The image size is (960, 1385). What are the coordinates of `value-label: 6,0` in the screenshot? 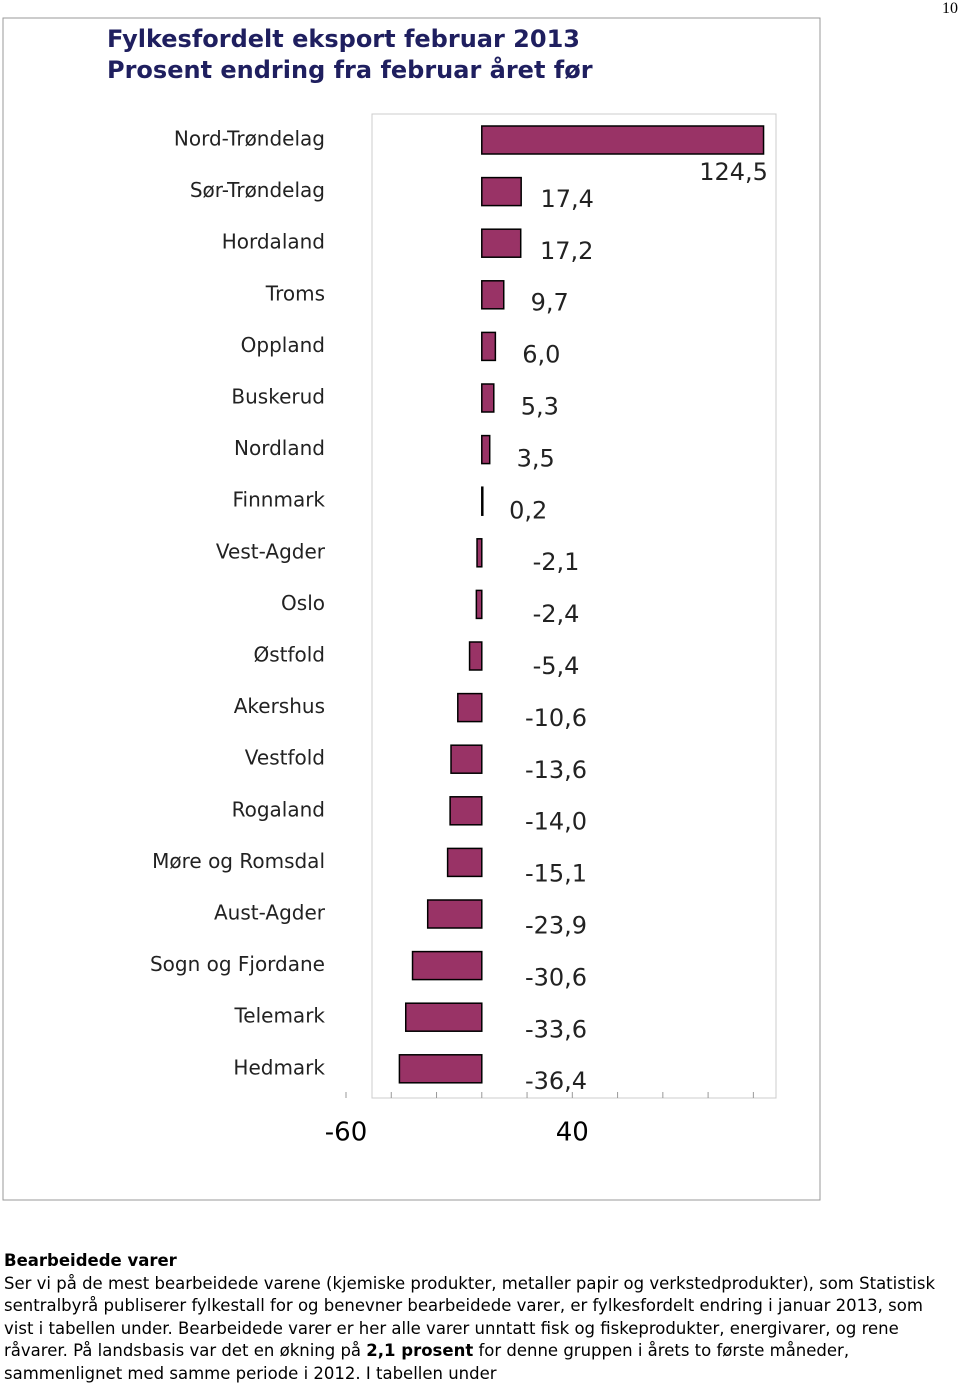 It's located at (541, 355).